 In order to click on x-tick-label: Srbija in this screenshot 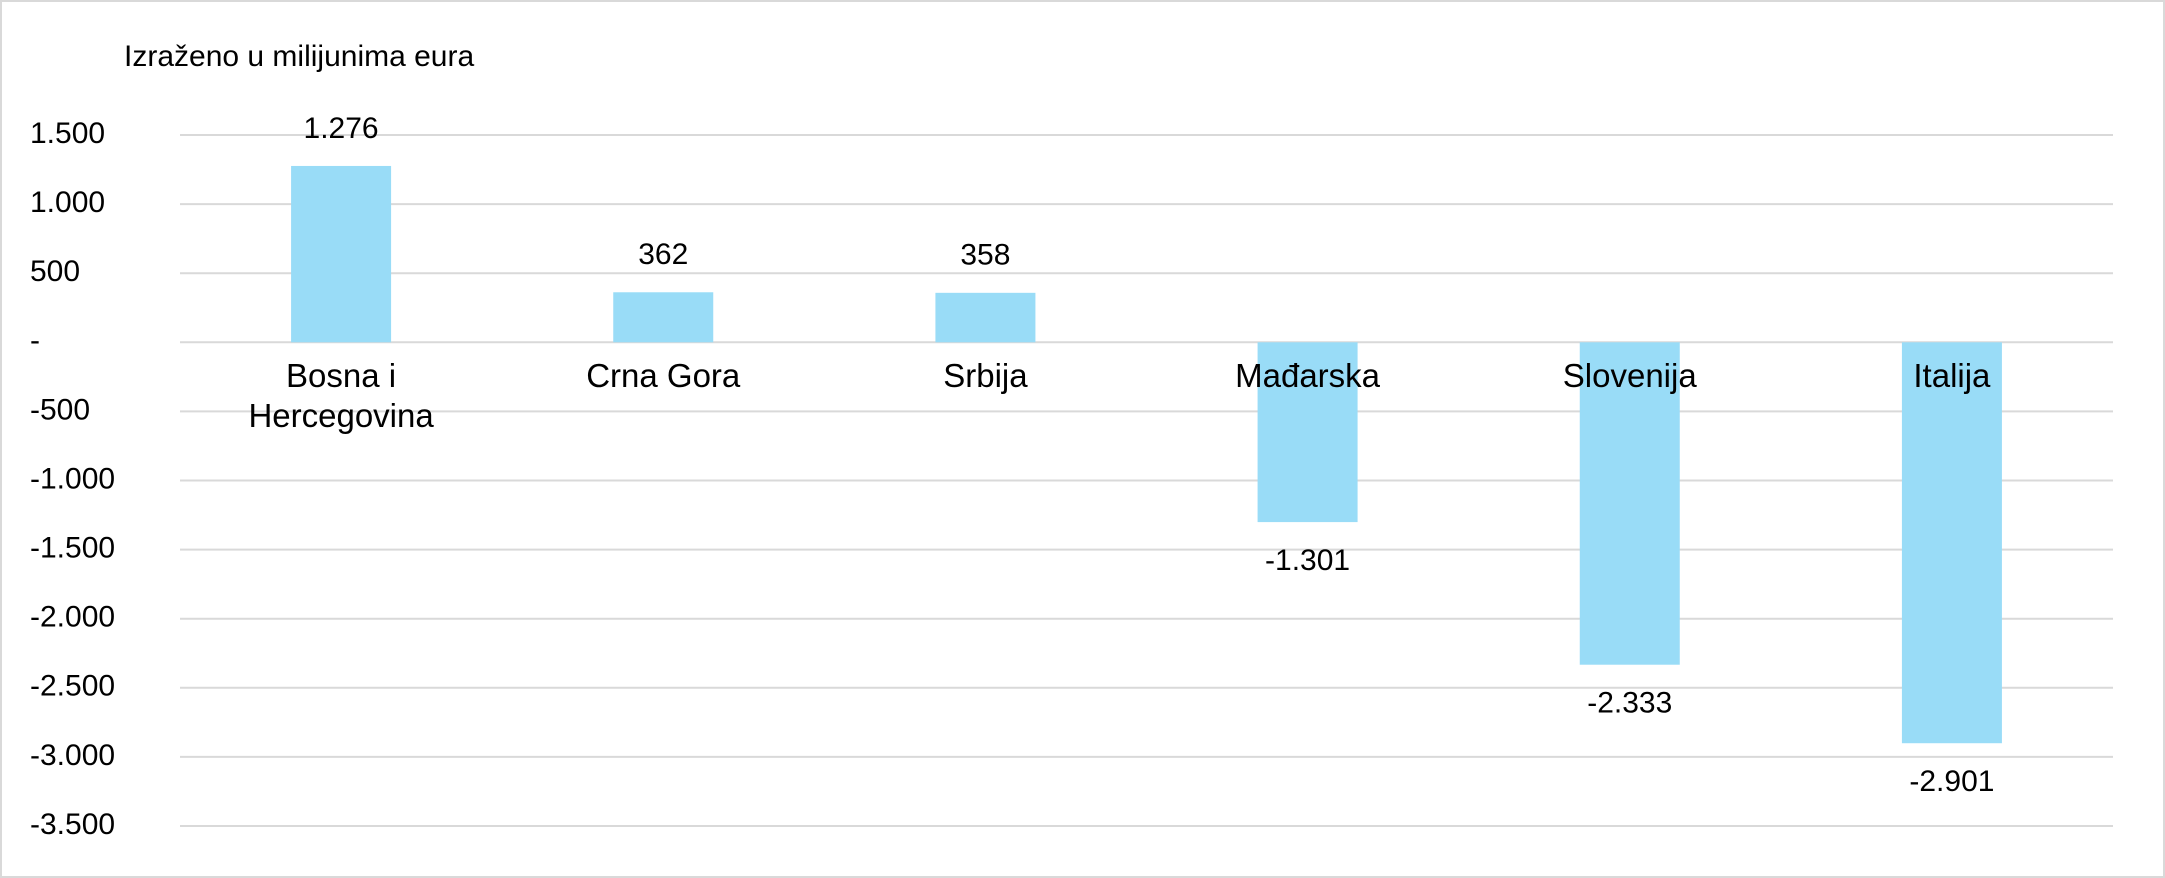, I will do `click(985, 376)`.